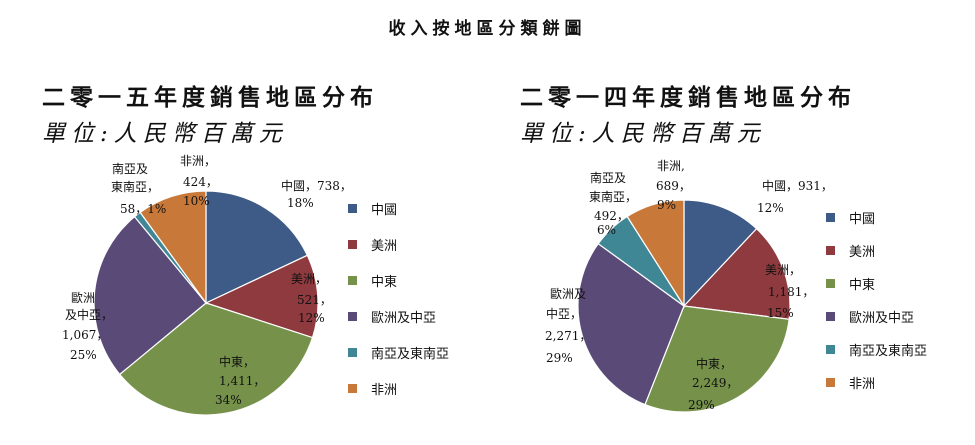 This screenshot has width=975, height=445. Describe the element at coordinates (568, 293) in the screenshot. I see `data-label-2014-3-0: 歐洲及` at that location.